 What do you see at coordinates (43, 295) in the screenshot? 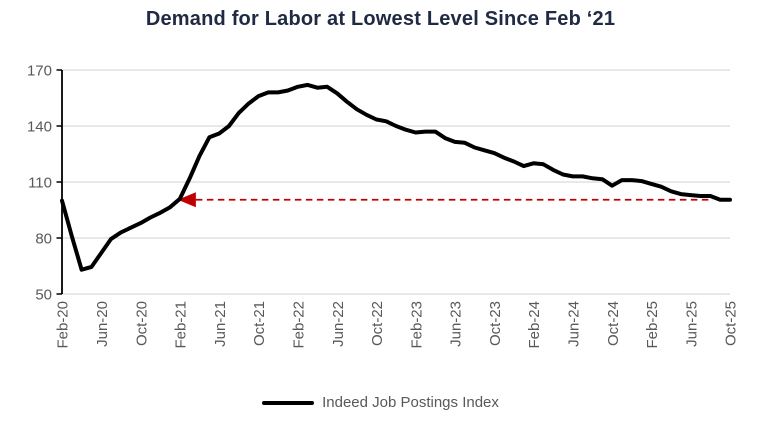
I see `y-axis-tick-label: 50` at bounding box center [43, 295].